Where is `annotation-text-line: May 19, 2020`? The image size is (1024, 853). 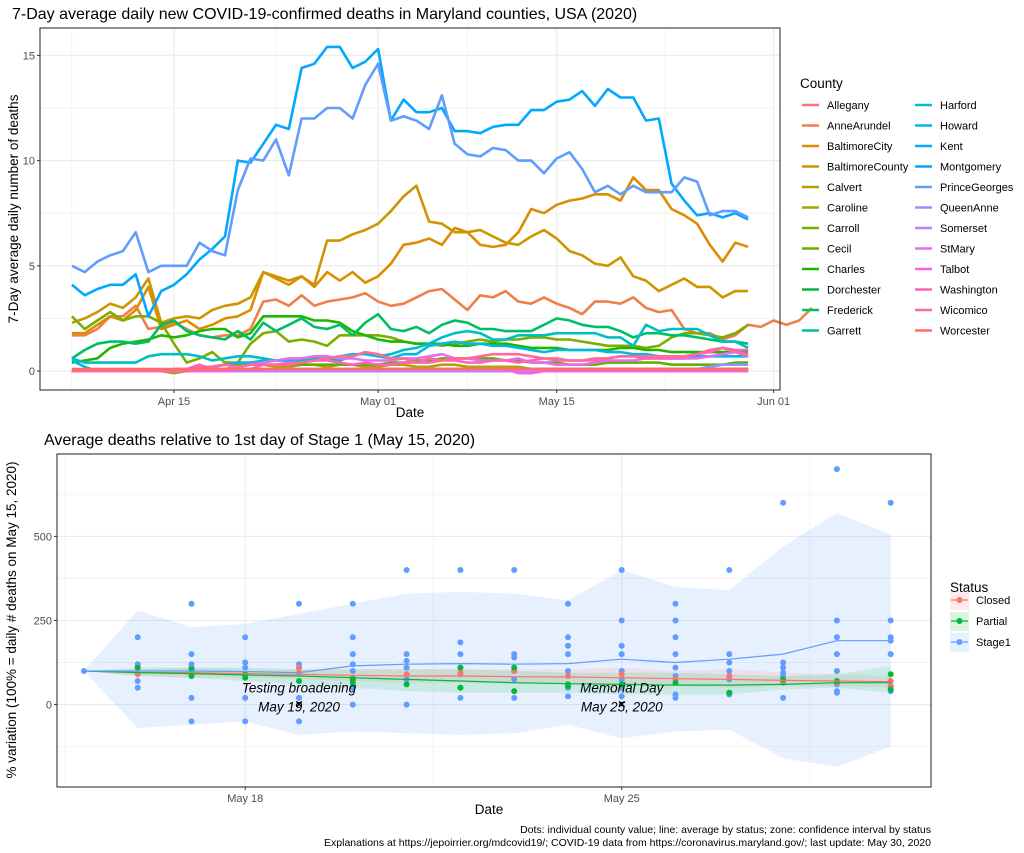 annotation-text-line: May 19, 2020 is located at coordinates (299, 707).